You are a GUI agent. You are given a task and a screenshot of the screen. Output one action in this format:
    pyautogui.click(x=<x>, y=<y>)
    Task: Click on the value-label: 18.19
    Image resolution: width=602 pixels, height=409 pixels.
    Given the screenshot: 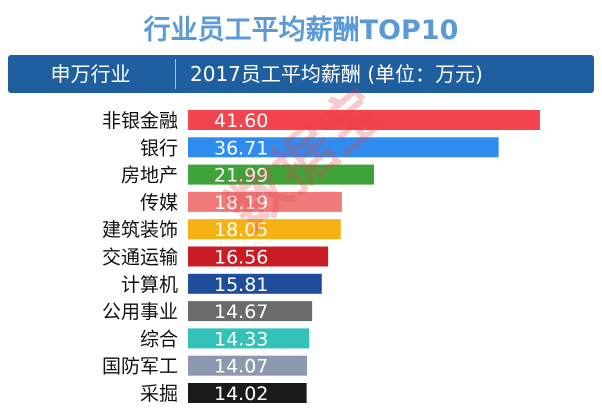 What is the action you would take?
    pyautogui.click(x=241, y=203)
    